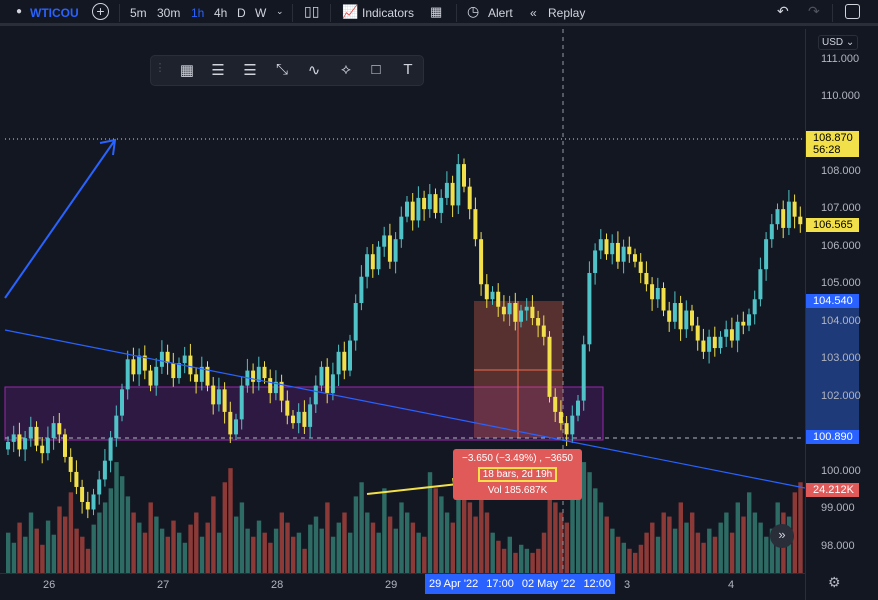  What do you see at coordinates (782, 536) in the screenshot?
I see `scroll-to-realtime-button: »` at bounding box center [782, 536].